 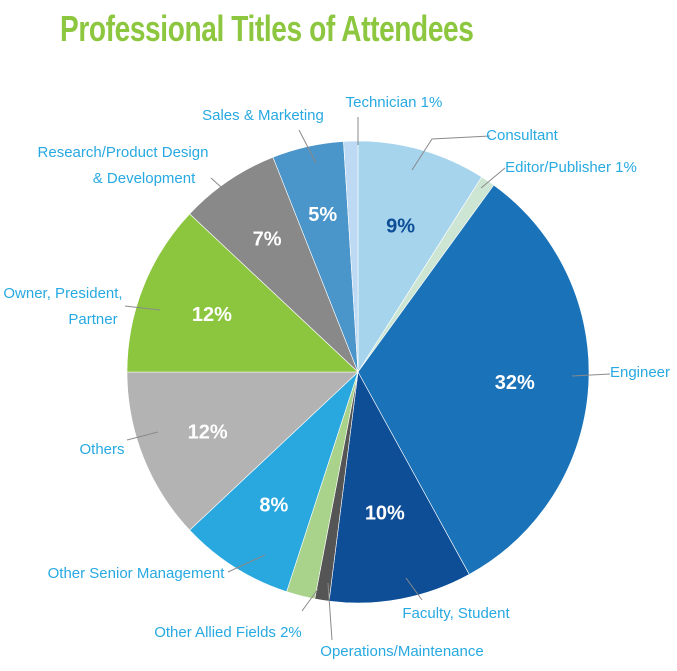 I want to click on slice-value-label: 5%, so click(x=322, y=215).